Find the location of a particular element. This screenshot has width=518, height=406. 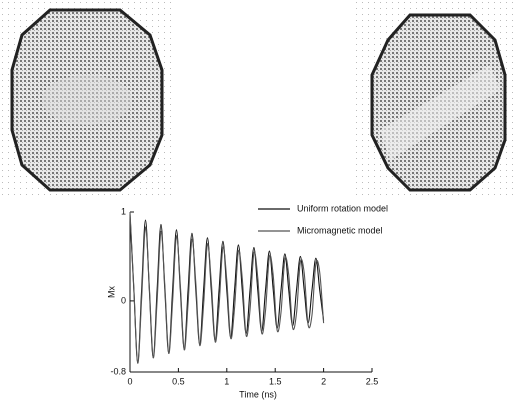

y-tick-label: 0 is located at coordinates (123, 300).